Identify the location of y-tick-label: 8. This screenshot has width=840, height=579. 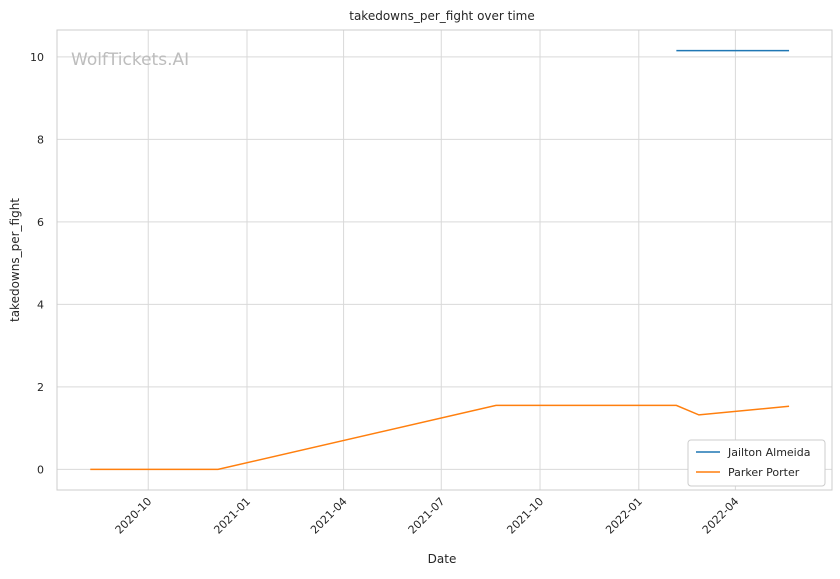
(40, 139).